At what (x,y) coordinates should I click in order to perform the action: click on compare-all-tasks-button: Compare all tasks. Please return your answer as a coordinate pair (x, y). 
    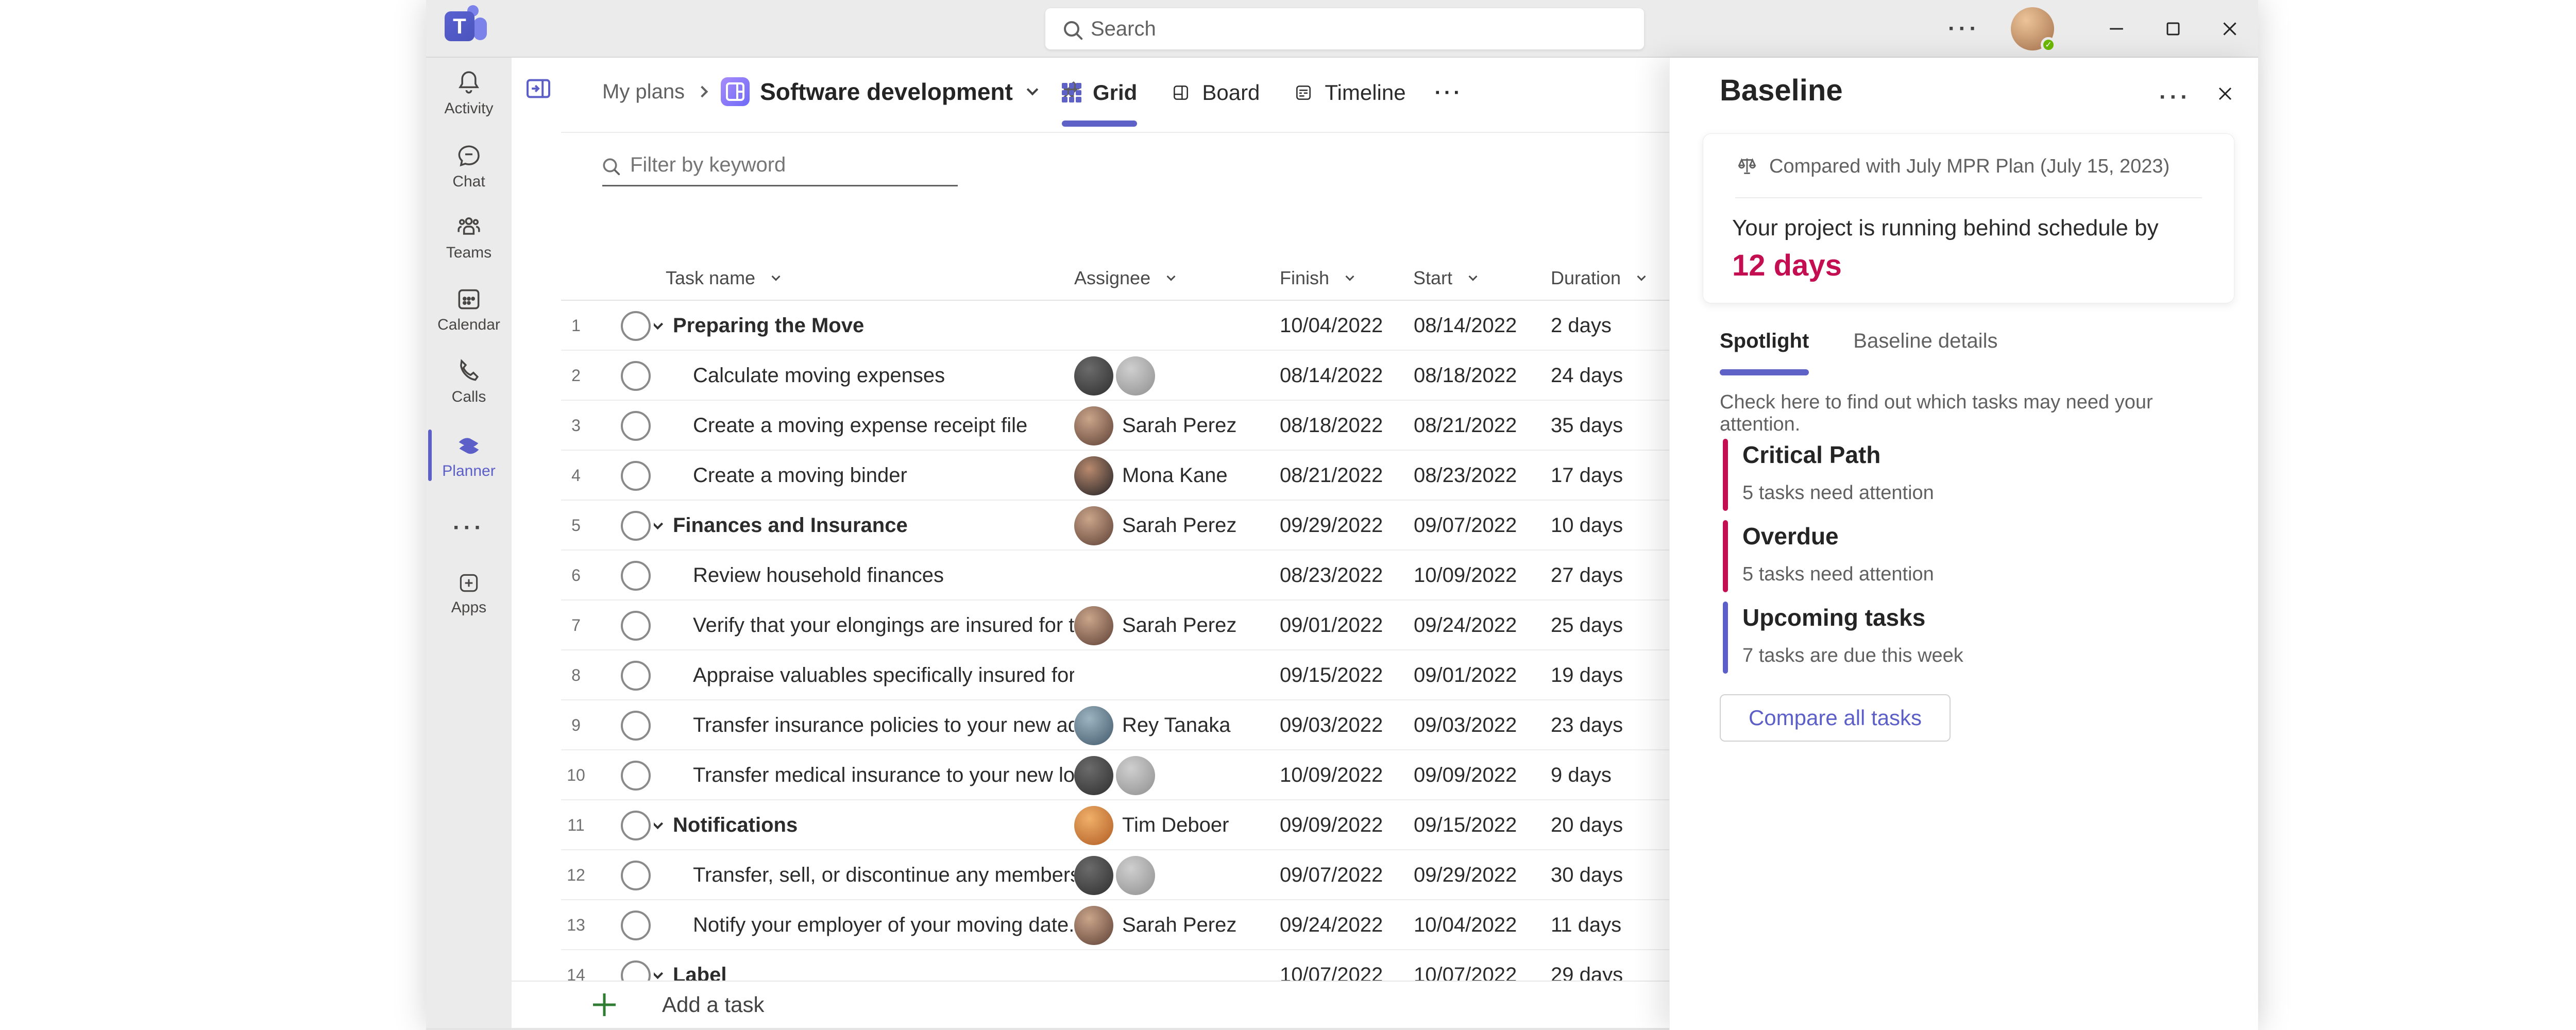
    Looking at the image, I should click on (1835, 718).